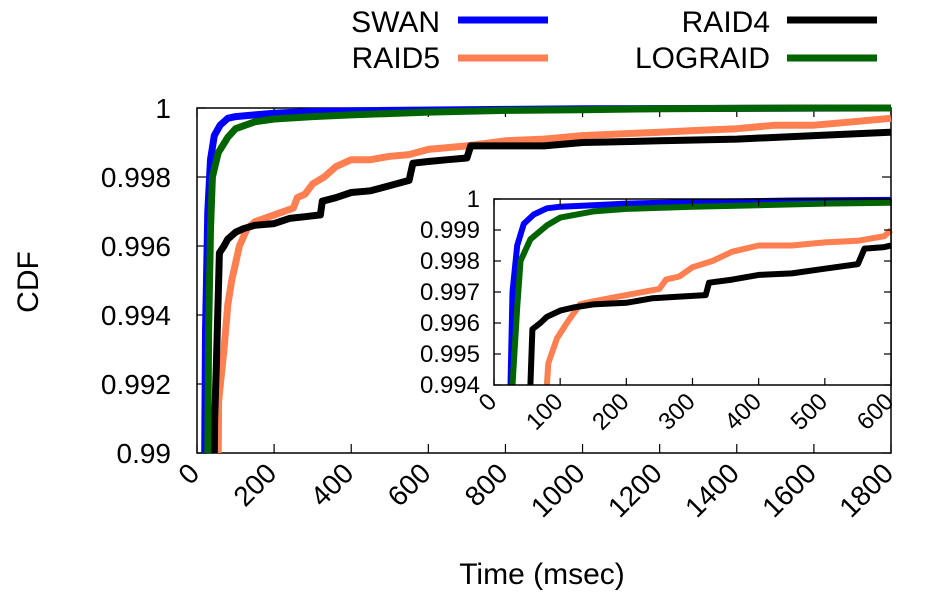  Describe the element at coordinates (136, 177) in the screenshot. I see `main-y-tick-label: 0.998` at that location.